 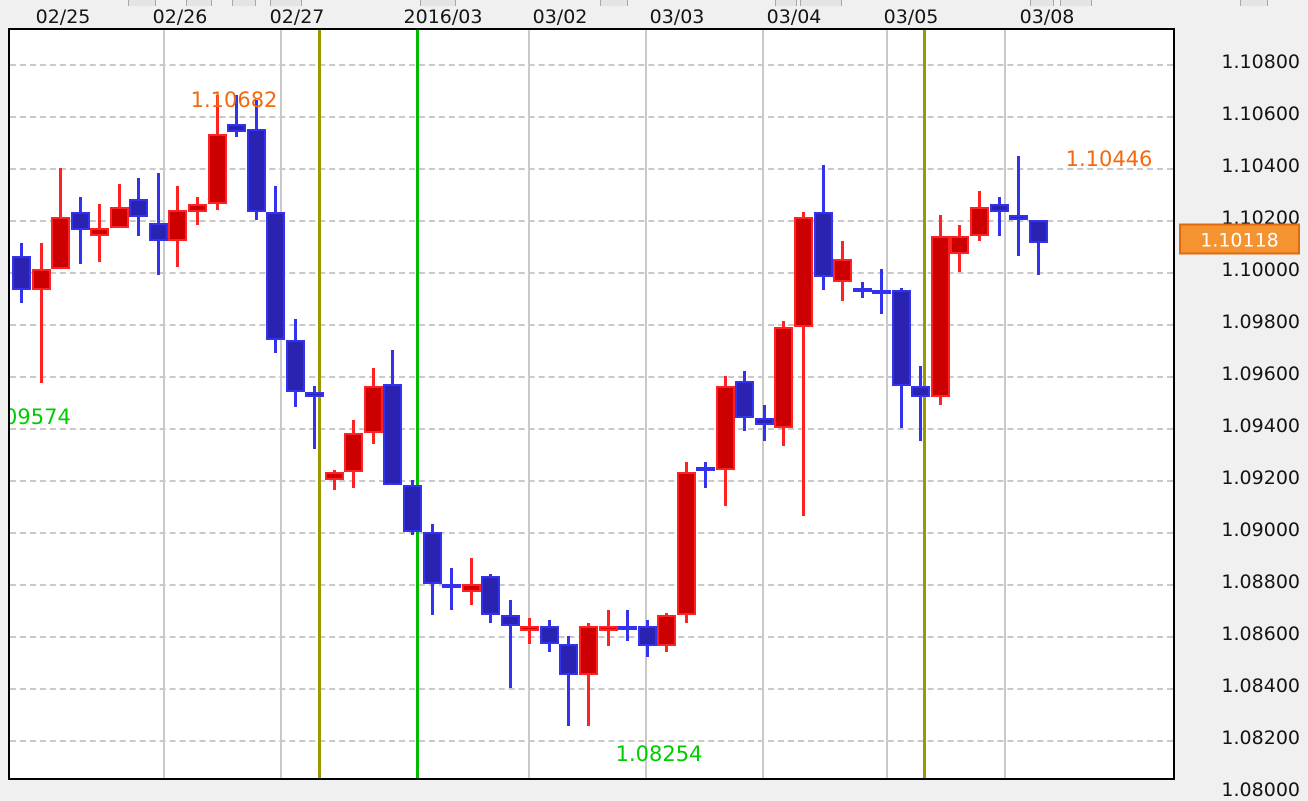 I want to click on price-axis-tick: 1.09400, so click(x=1260, y=426).